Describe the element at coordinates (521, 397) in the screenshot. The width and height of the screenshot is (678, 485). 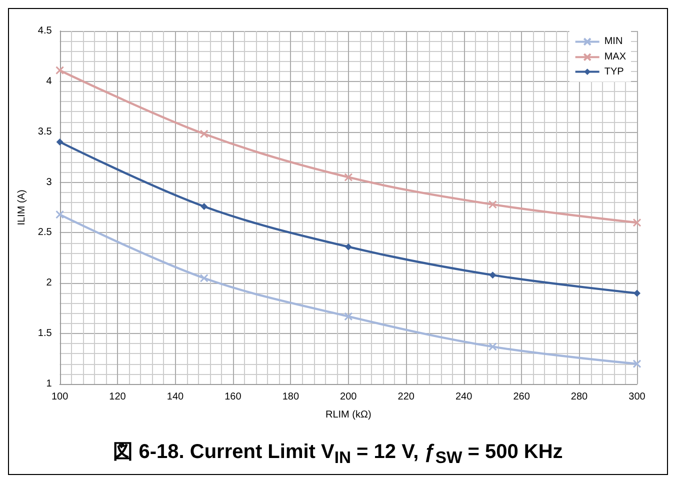
I see `x-tick-label: 260` at that location.